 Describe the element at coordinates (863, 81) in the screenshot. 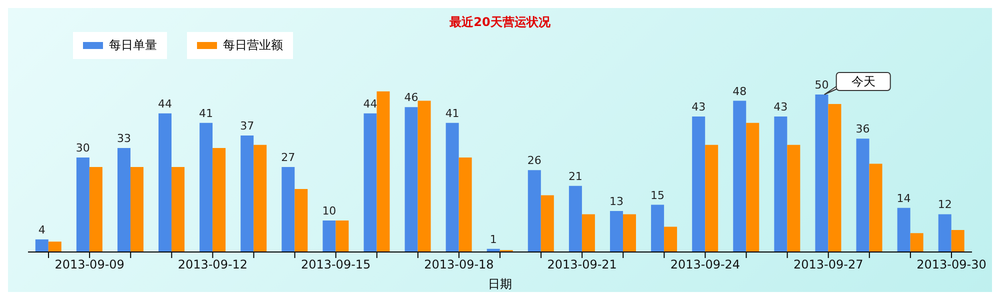

I see `annotation: 今天` at that location.